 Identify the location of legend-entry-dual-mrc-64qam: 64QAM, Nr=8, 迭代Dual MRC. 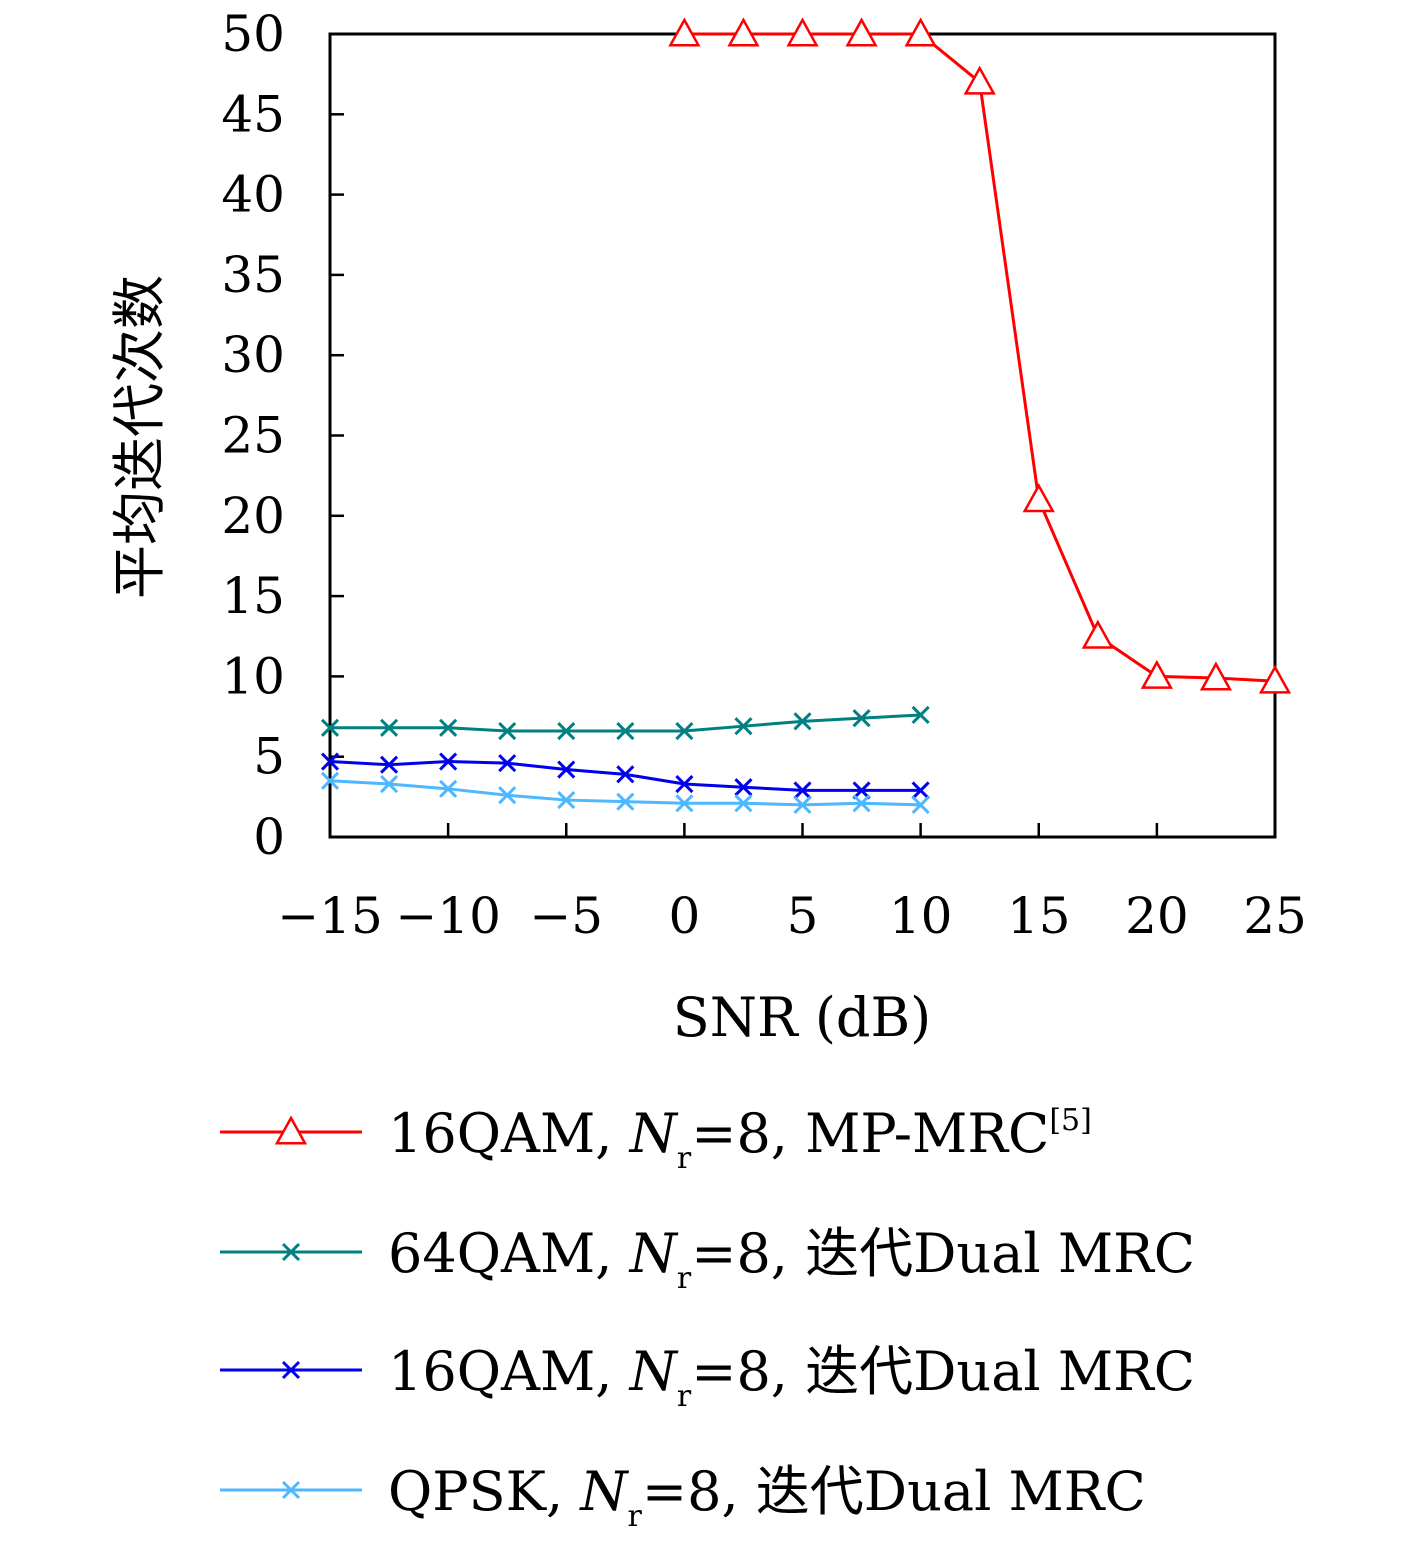
(707, 1259).